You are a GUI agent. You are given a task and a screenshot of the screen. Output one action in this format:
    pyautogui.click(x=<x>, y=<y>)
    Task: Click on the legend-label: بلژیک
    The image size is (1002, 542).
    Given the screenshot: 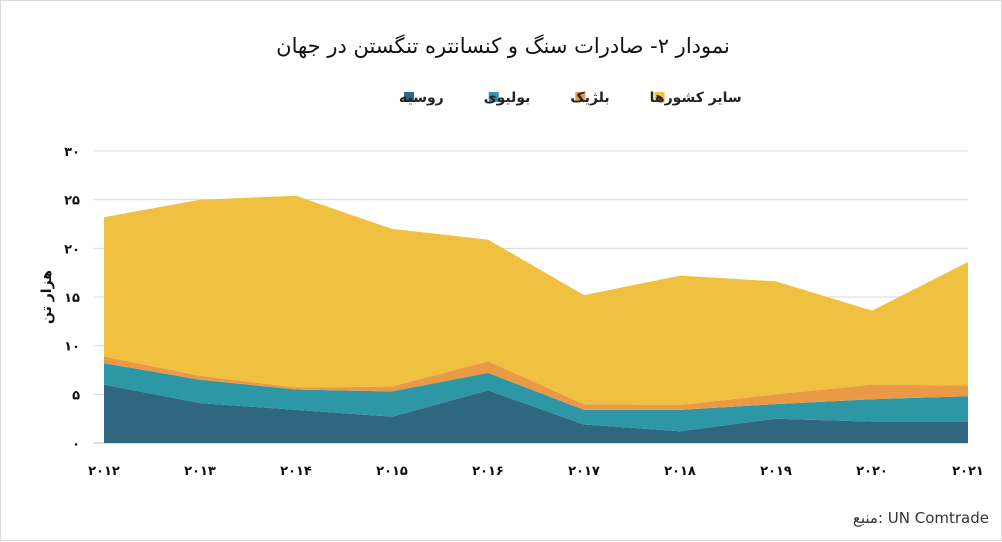 What is the action you would take?
    pyautogui.click(x=589, y=98)
    